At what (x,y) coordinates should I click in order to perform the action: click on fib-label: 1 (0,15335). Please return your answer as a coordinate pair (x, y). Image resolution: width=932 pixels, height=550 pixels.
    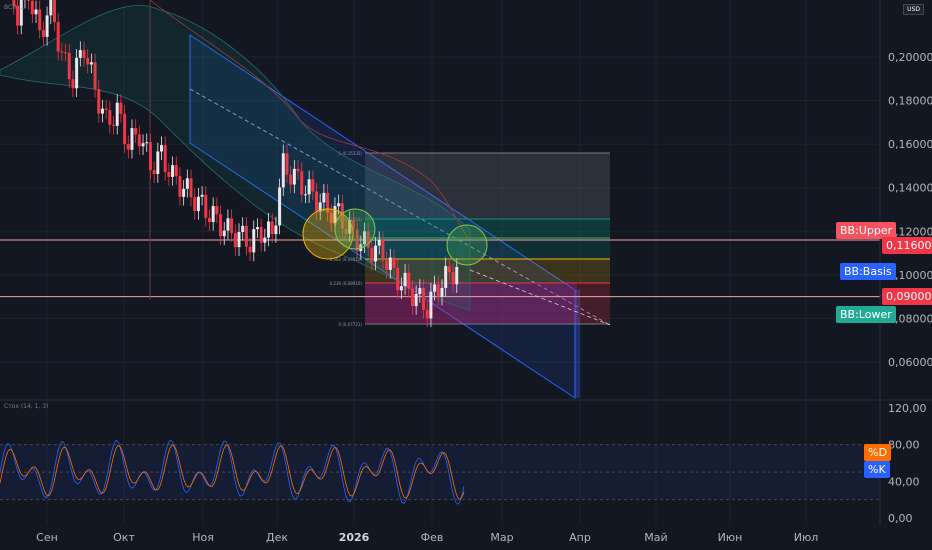
    Looking at the image, I should click on (351, 153).